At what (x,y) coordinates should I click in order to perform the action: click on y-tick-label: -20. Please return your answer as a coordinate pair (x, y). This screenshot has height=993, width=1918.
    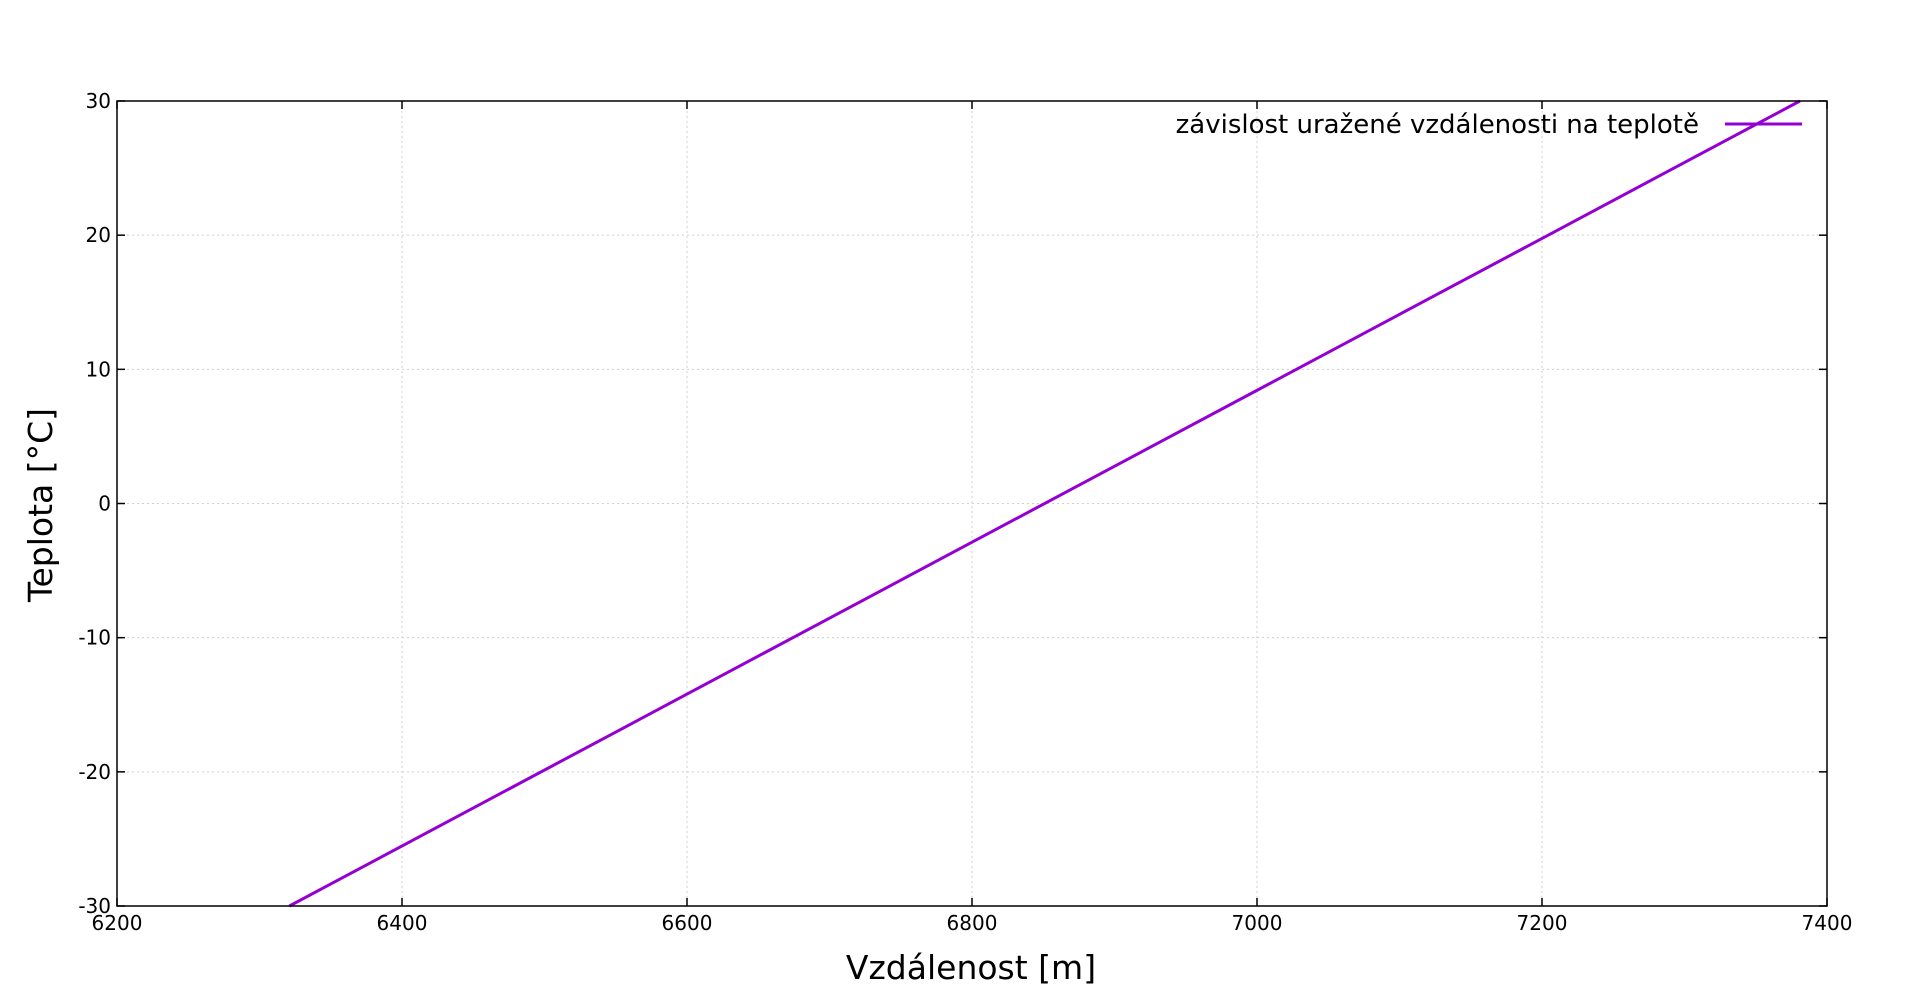
    Looking at the image, I should click on (94, 772).